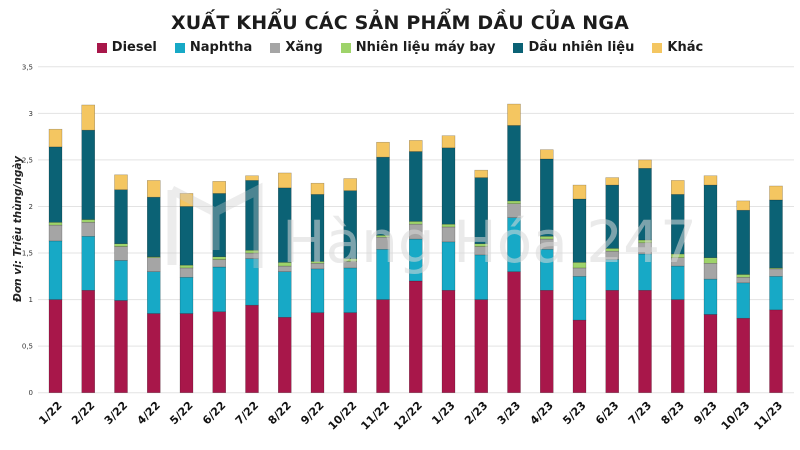  What do you see at coordinates (50, 413) in the screenshot?
I see `x-tick-label: 1/22` at bounding box center [50, 413].